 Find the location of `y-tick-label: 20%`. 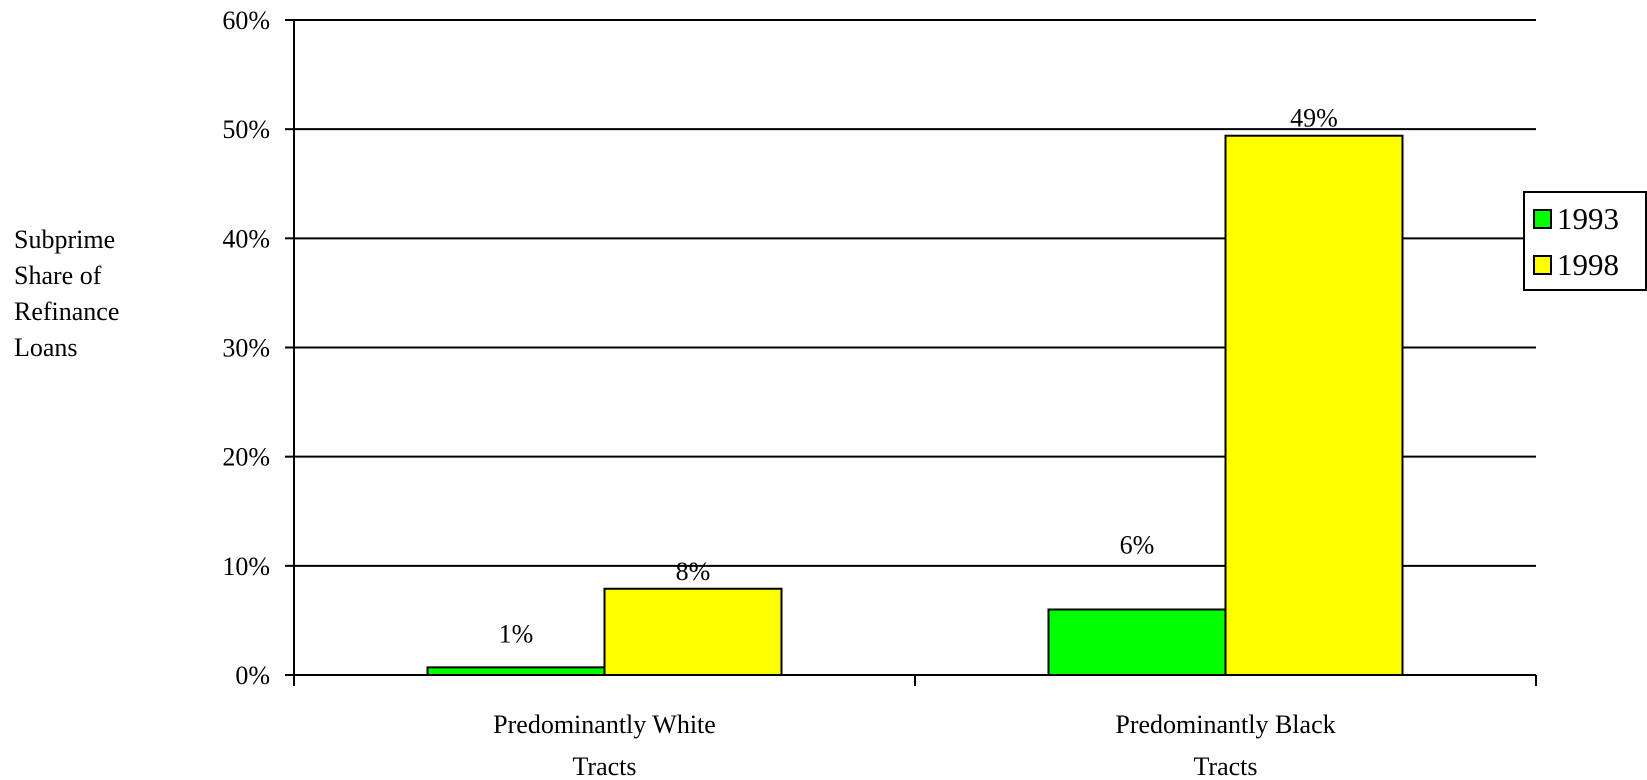

y-tick-label: 20% is located at coordinates (246, 457).